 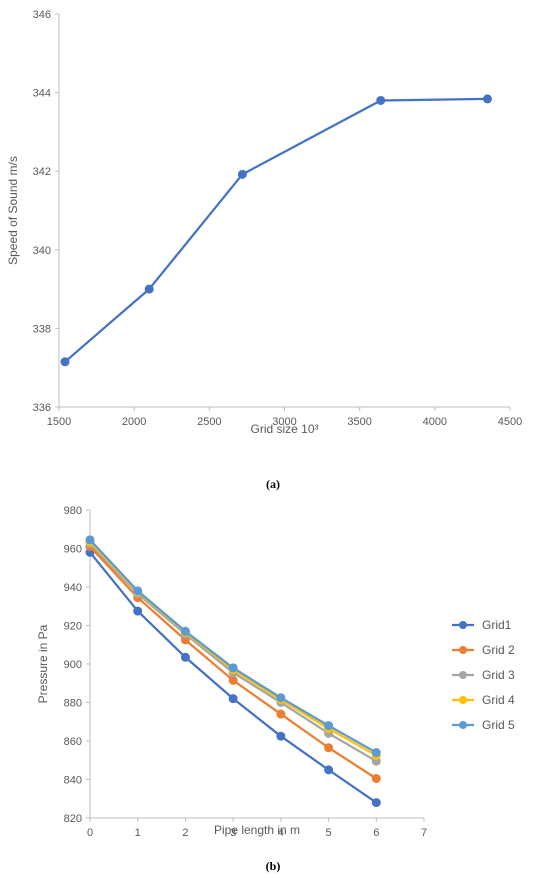 What do you see at coordinates (73, 550) in the screenshot?
I see `y-tick-label: 960` at bounding box center [73, 550].